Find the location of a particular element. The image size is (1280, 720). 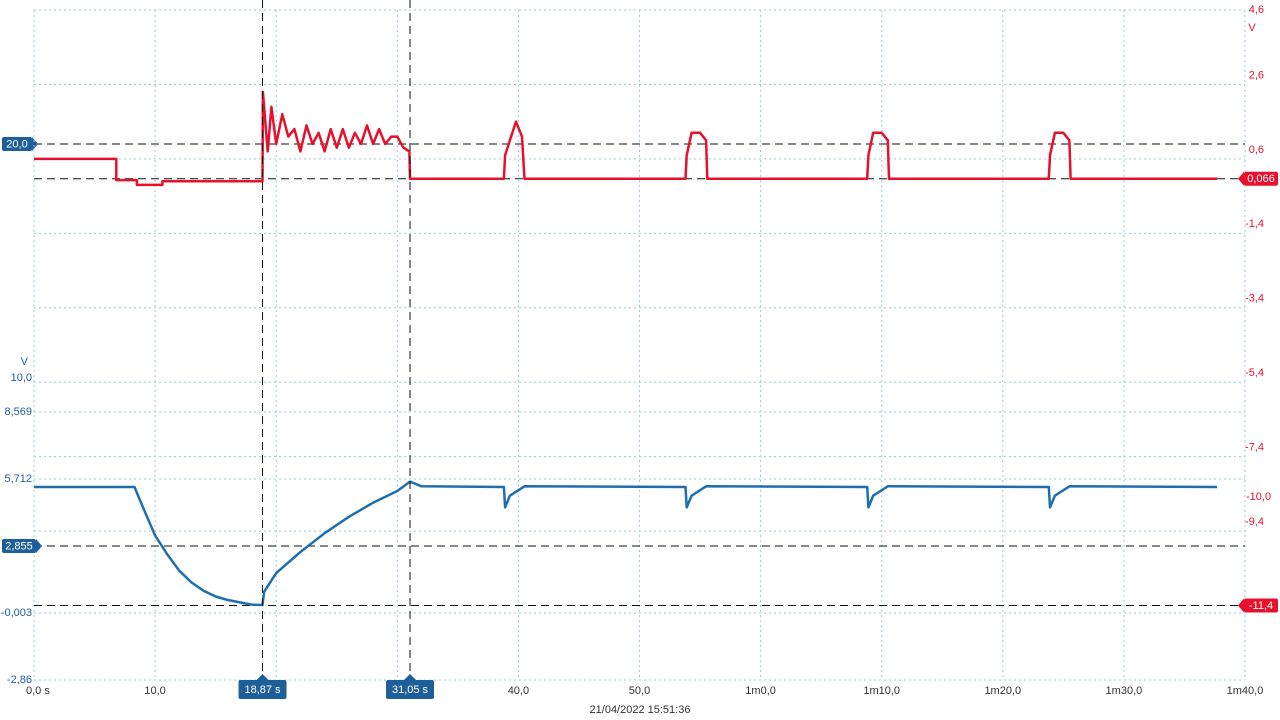

level-marker-label: -11,4 is located at coordinates (1261, 606).